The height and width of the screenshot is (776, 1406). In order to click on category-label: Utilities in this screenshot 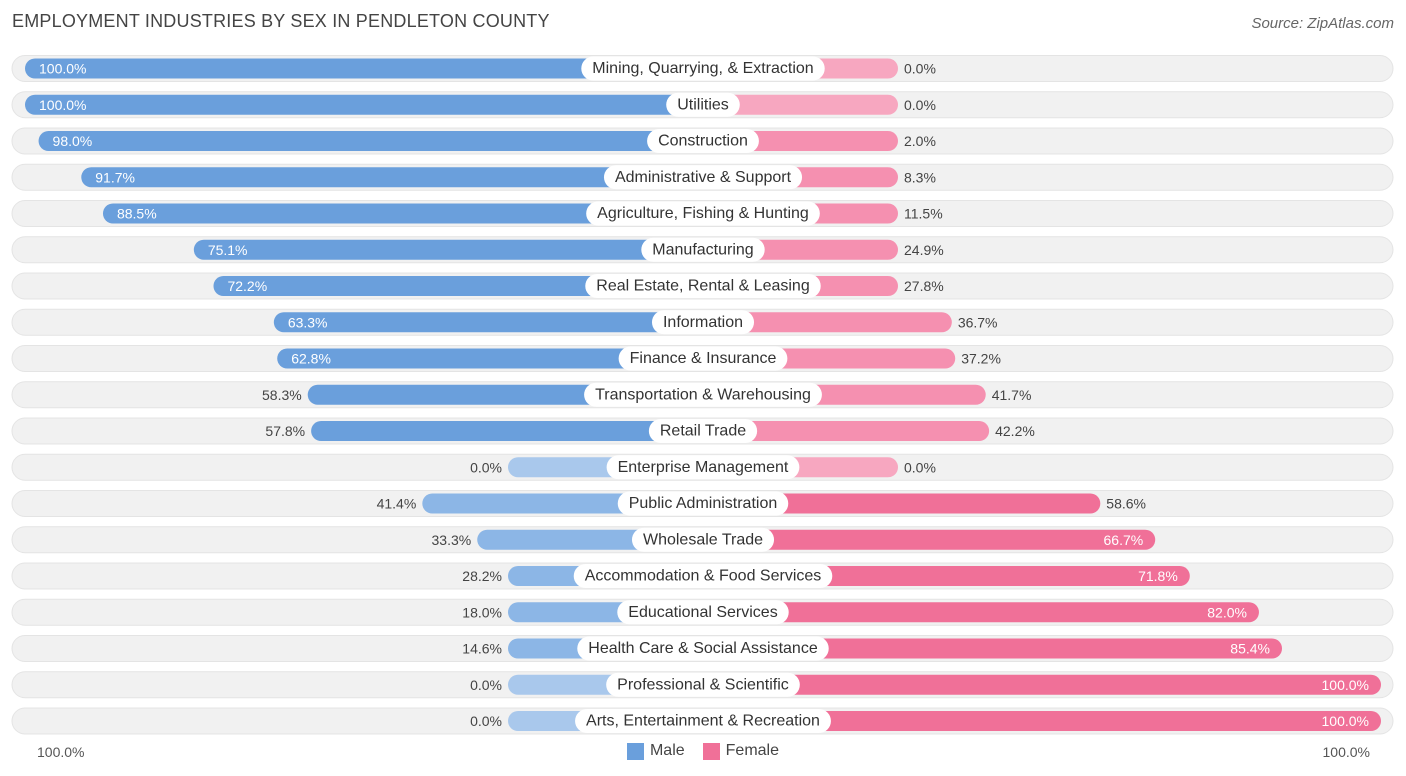, I will do `click(703, 104)`.